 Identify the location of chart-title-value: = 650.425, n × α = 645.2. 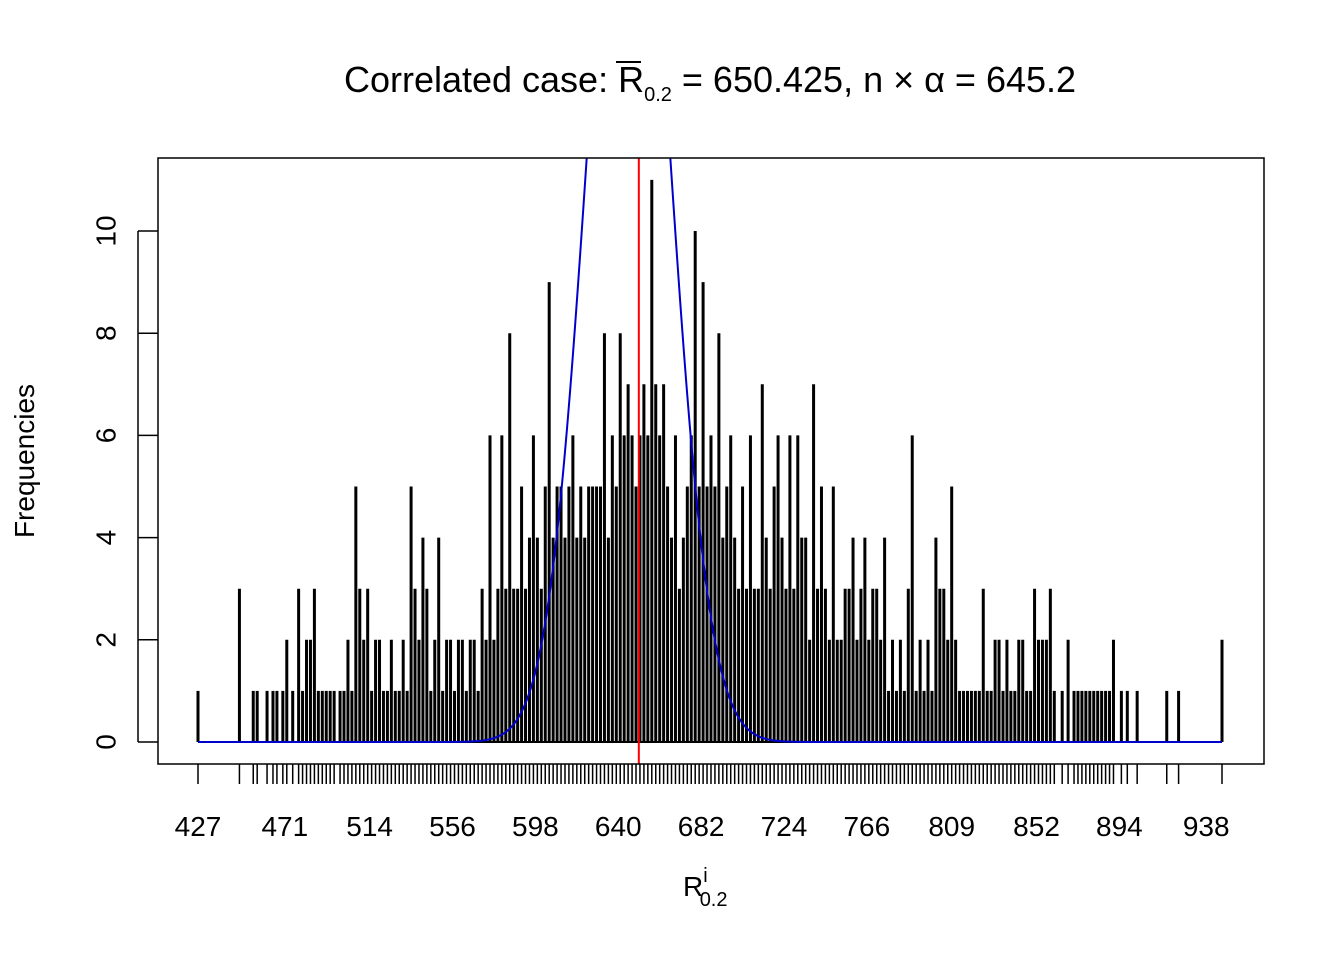
(874, 79).